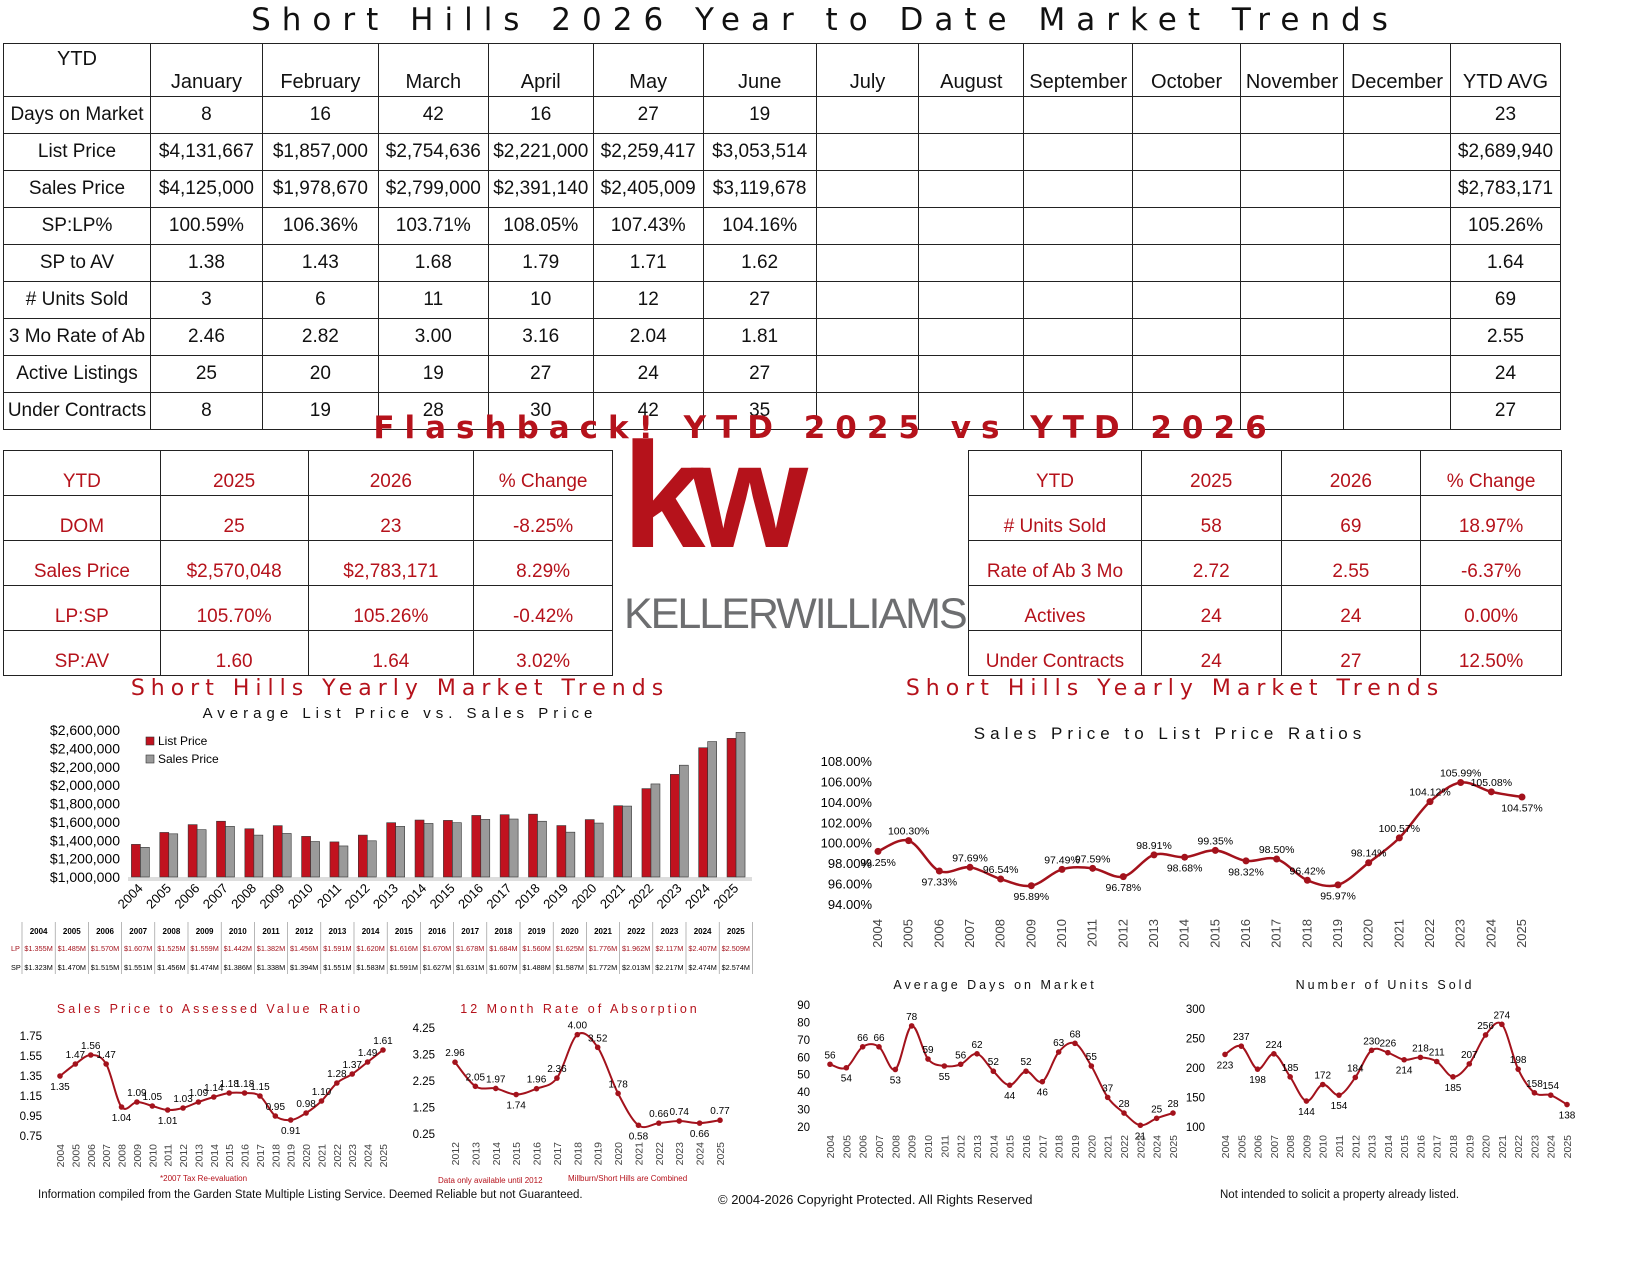  I want to click on year-cell: 2004, so click(39, 931).